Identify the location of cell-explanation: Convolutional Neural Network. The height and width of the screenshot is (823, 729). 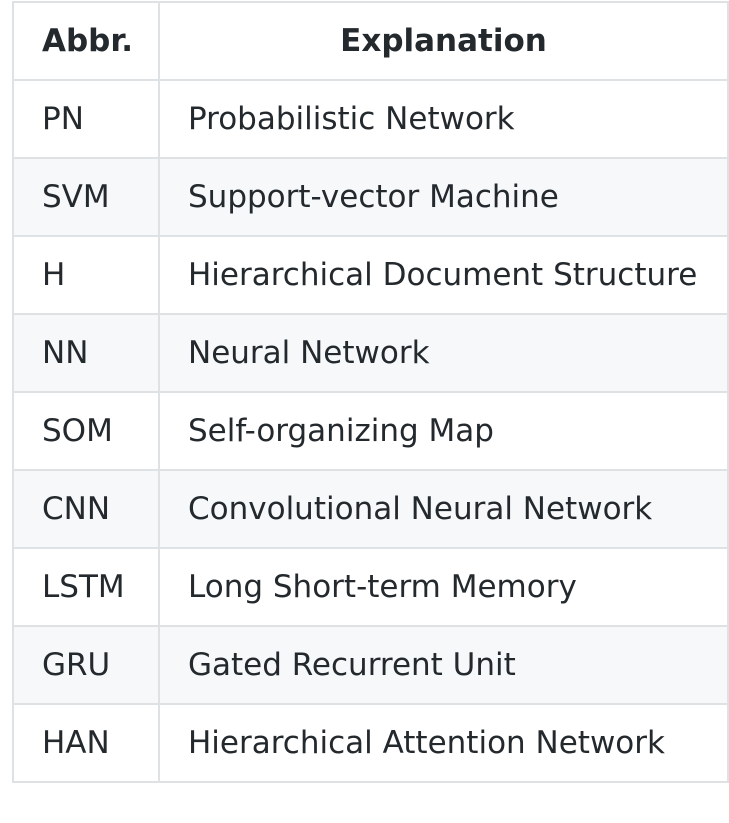
(443, 509).